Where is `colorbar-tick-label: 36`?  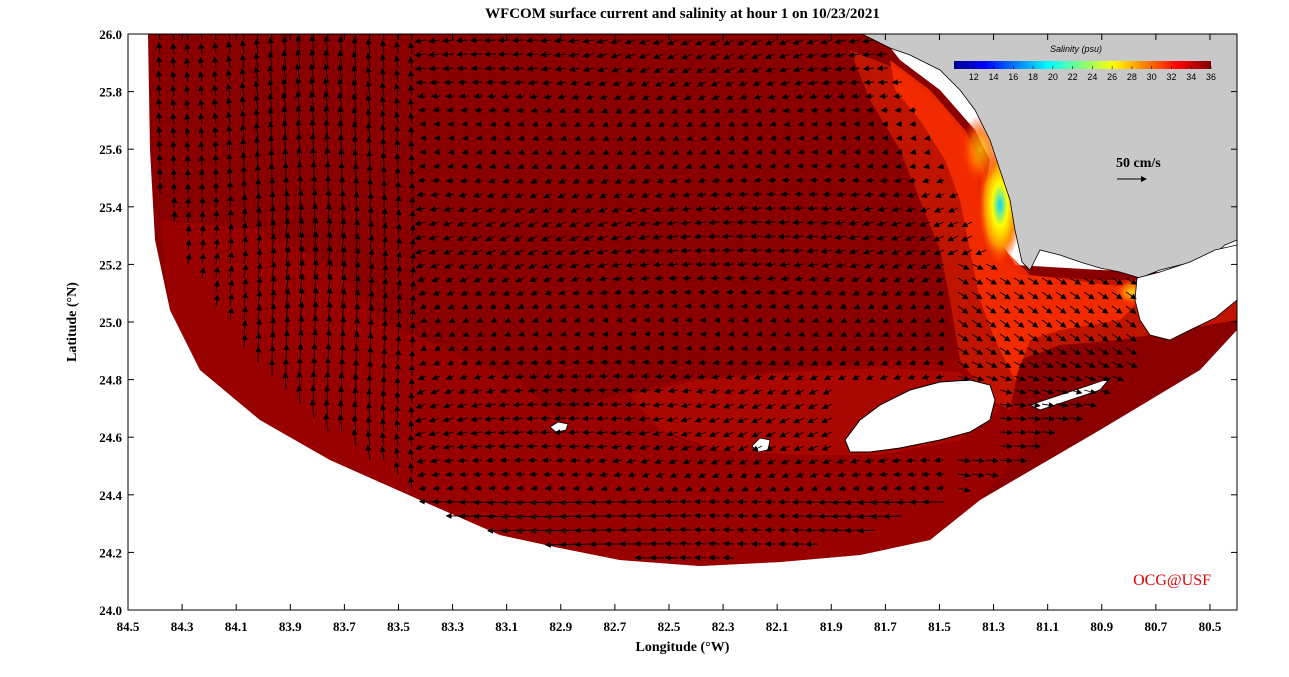
colorbar-tick-label: 36 is located at coordinates (1211, 77).